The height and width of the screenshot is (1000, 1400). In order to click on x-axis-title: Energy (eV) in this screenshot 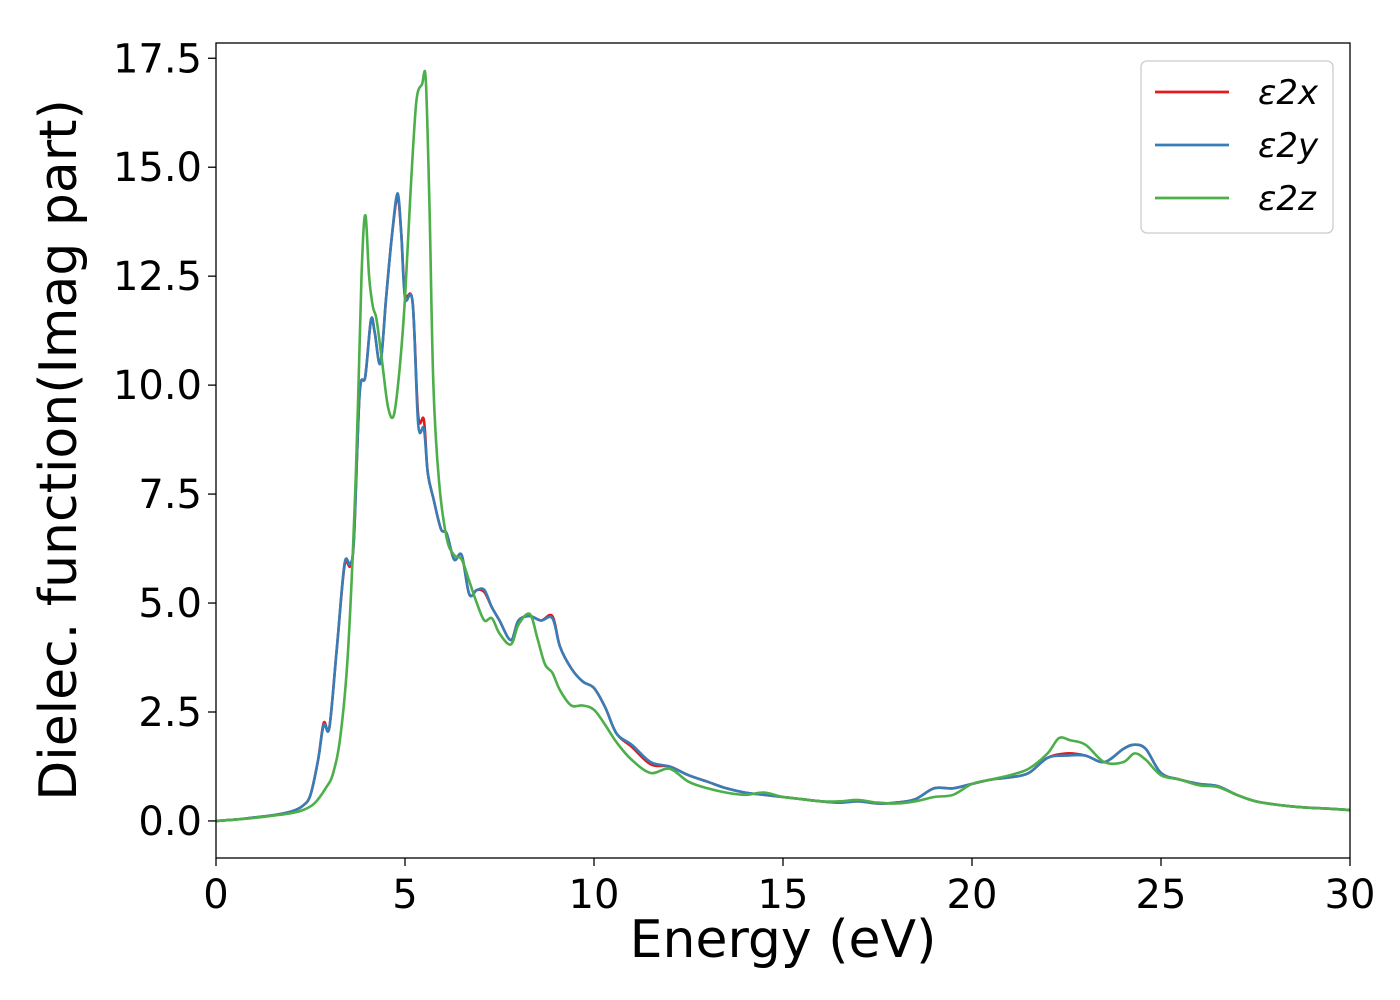, I will do `click(783, 940)`.